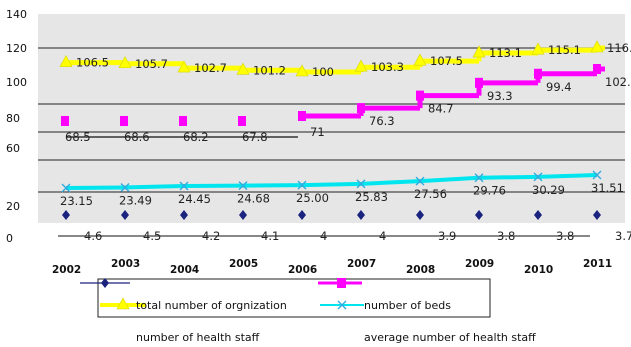 This screenshot has width=631, height=347. What do you see at coordinates (500, 96) in the screenshot?
I see `staff-data-label: 93.3` at bounding box center [500, 96].